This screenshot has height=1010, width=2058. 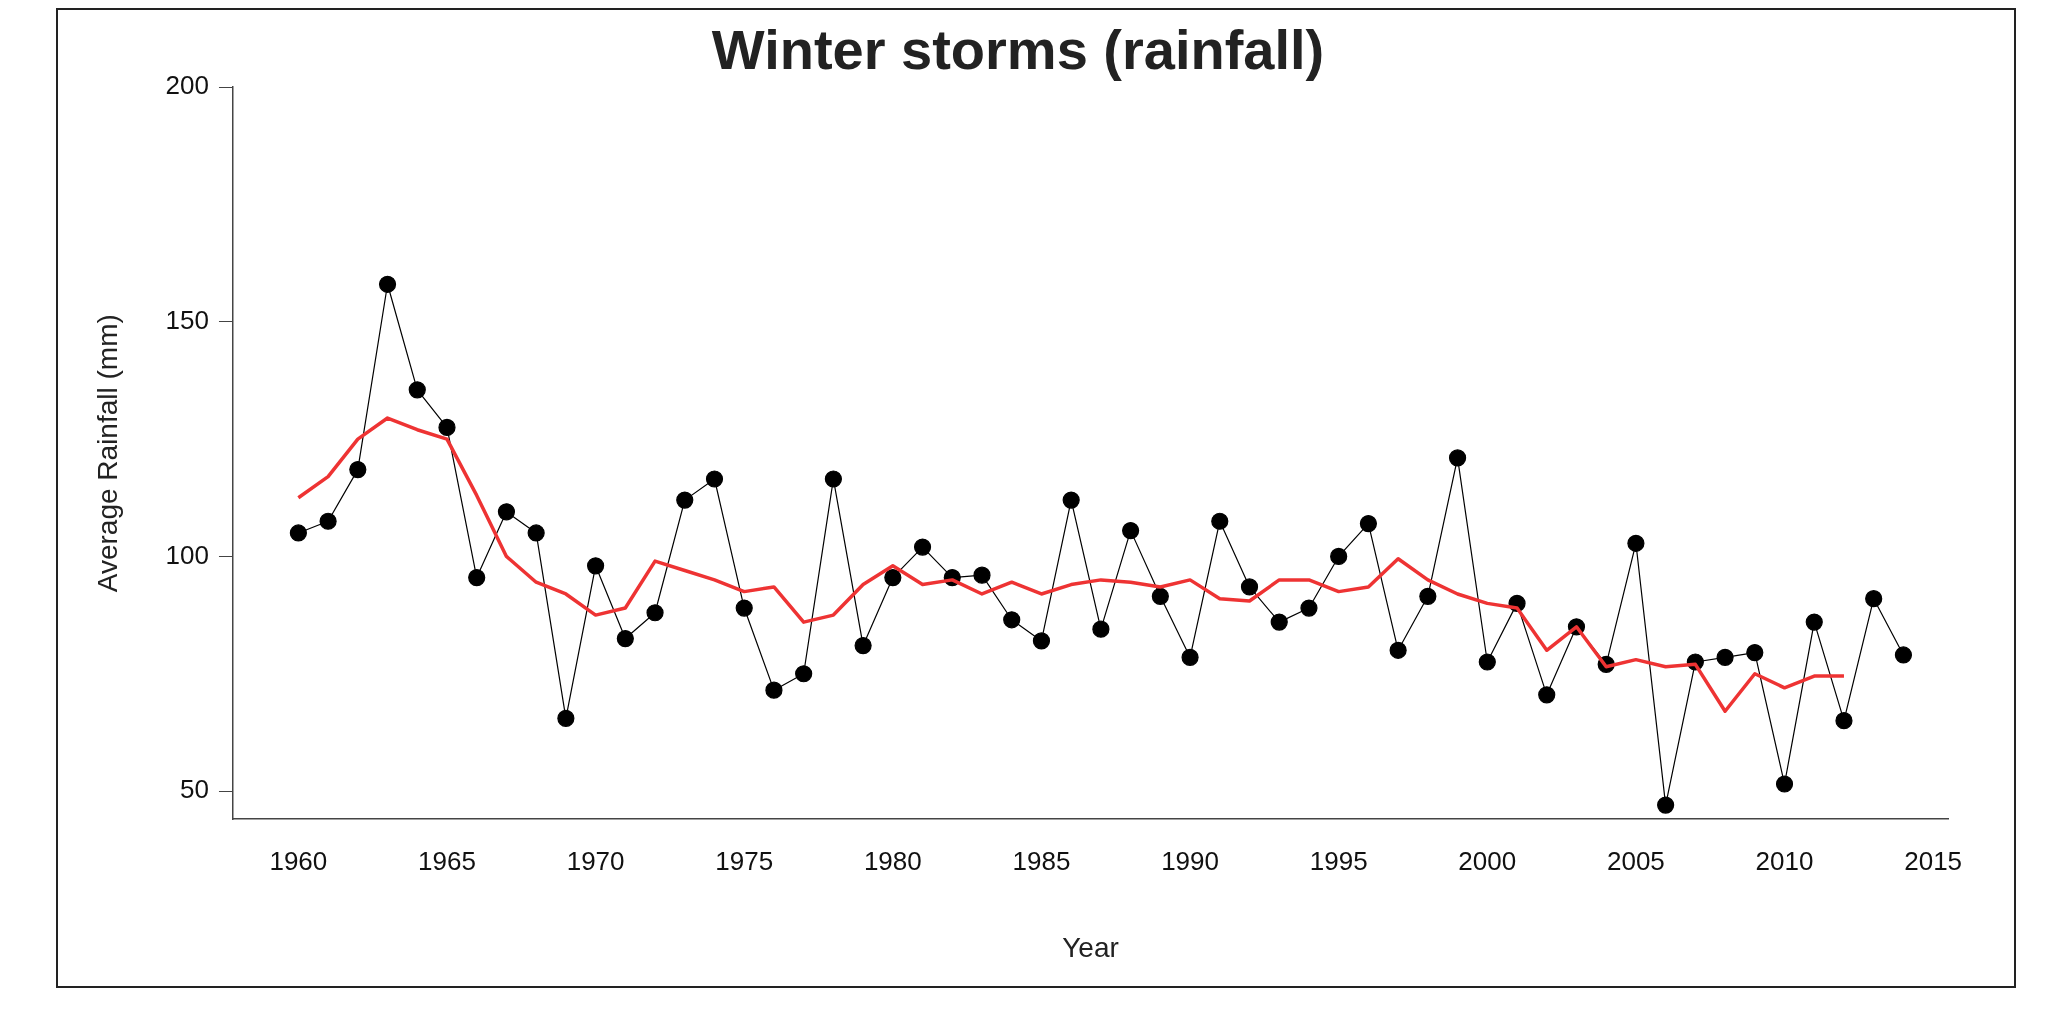 What do you see at coordinates (595, 860) in the screenshot?
I see `x-tick-label: 1970` at bounding box center [595, 860].